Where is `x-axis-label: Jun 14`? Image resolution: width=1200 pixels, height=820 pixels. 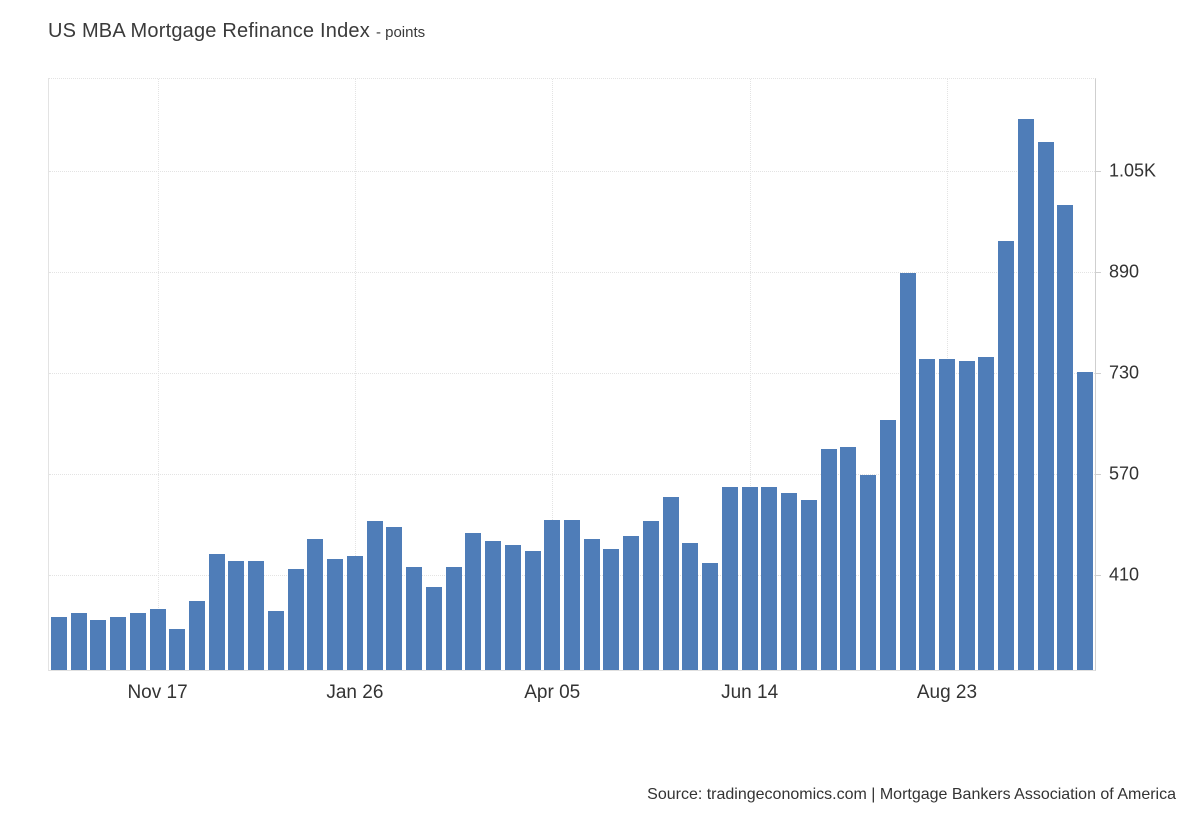 x-axis-label: Jun 14 is located at coordinates (750, 692).